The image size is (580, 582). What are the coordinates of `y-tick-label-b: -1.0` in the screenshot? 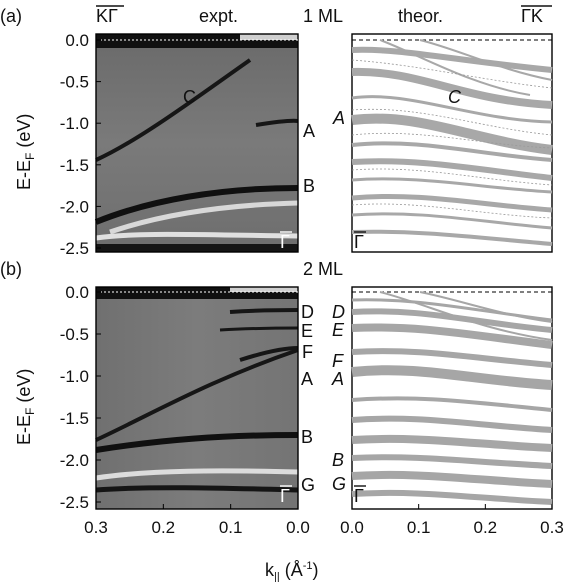 It's located at (74, 376).